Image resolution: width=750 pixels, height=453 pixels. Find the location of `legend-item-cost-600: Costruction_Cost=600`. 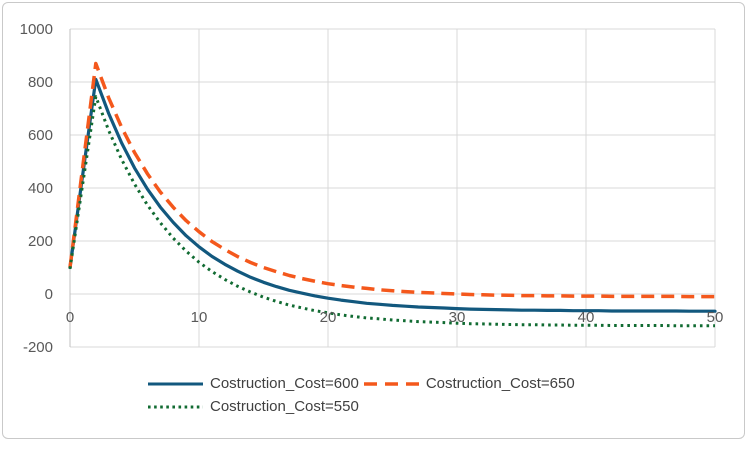

legend-item-cost-600: Costruction_Cost=600 is located at coordinates (253, 383).